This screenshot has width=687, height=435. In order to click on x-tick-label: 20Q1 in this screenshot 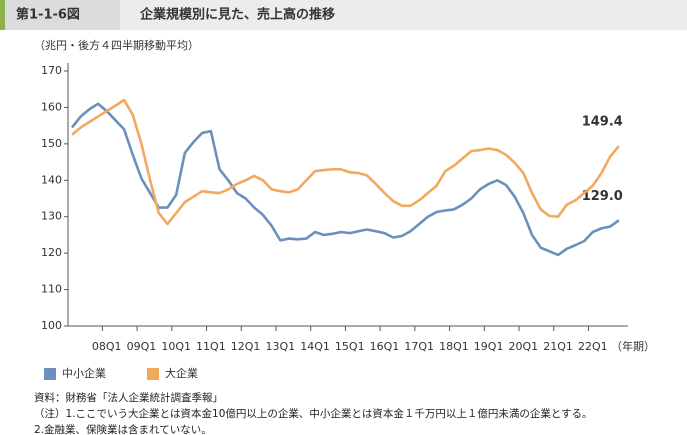, I will do `click(524, 346)`.